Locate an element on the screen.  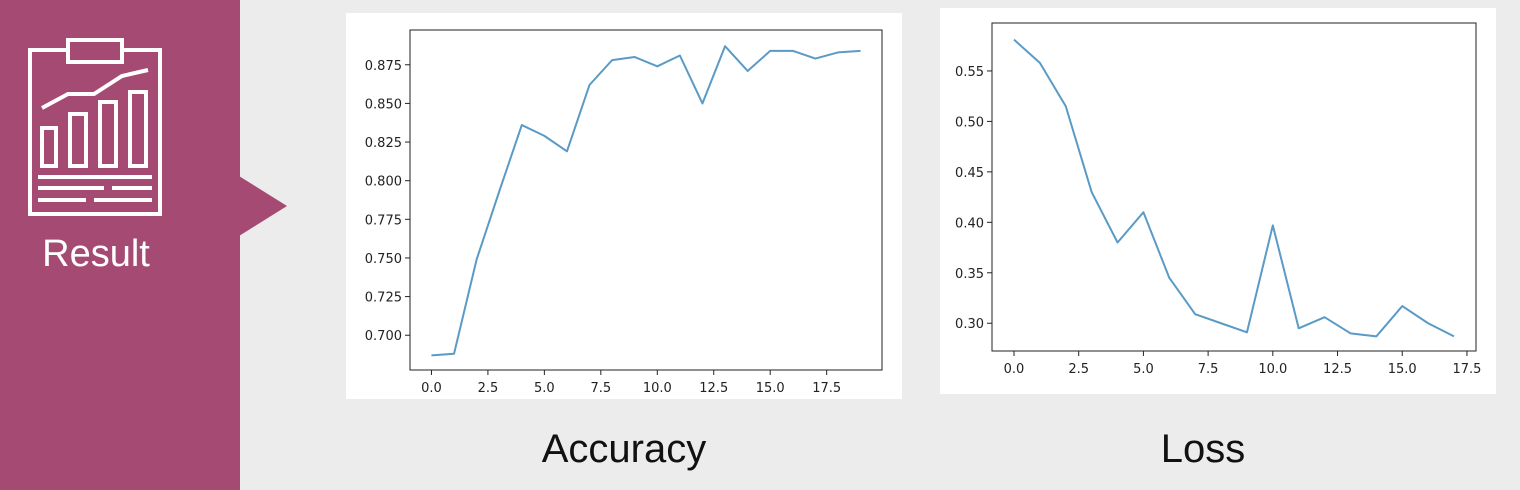
loss-caption: Loss is located at coordinates (1203, 449).